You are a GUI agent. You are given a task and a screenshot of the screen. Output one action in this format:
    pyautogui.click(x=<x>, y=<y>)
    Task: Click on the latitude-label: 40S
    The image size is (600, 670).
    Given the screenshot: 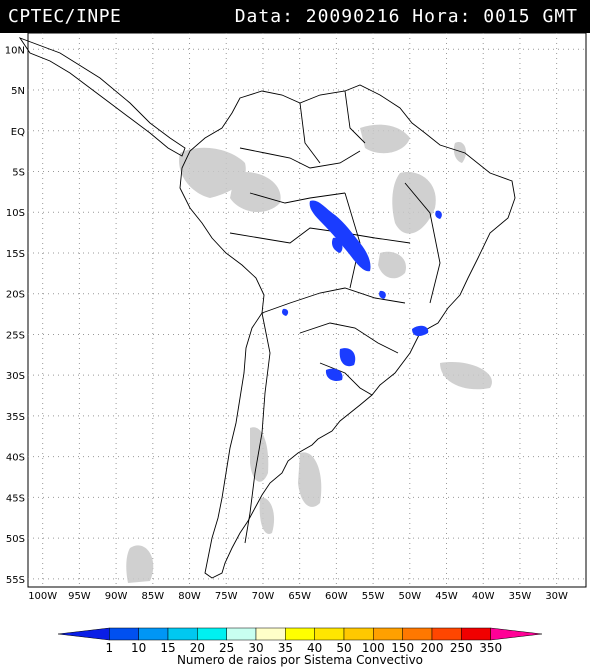 What is the action you would take?
    pyautogui.click(x=15, y=458)
    